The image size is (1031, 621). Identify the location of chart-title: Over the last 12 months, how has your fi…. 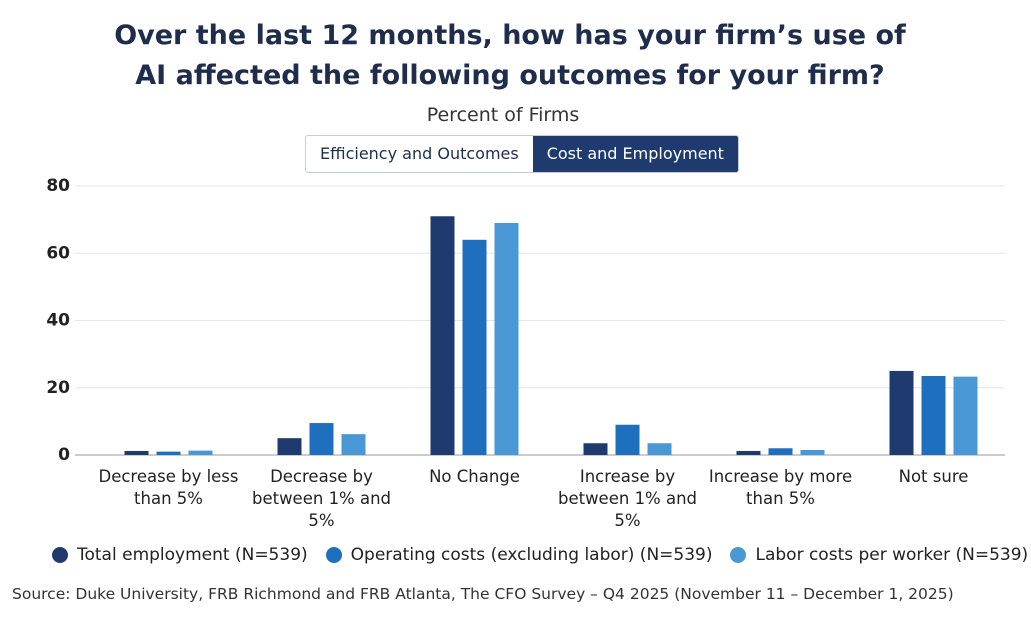
(510, 55).